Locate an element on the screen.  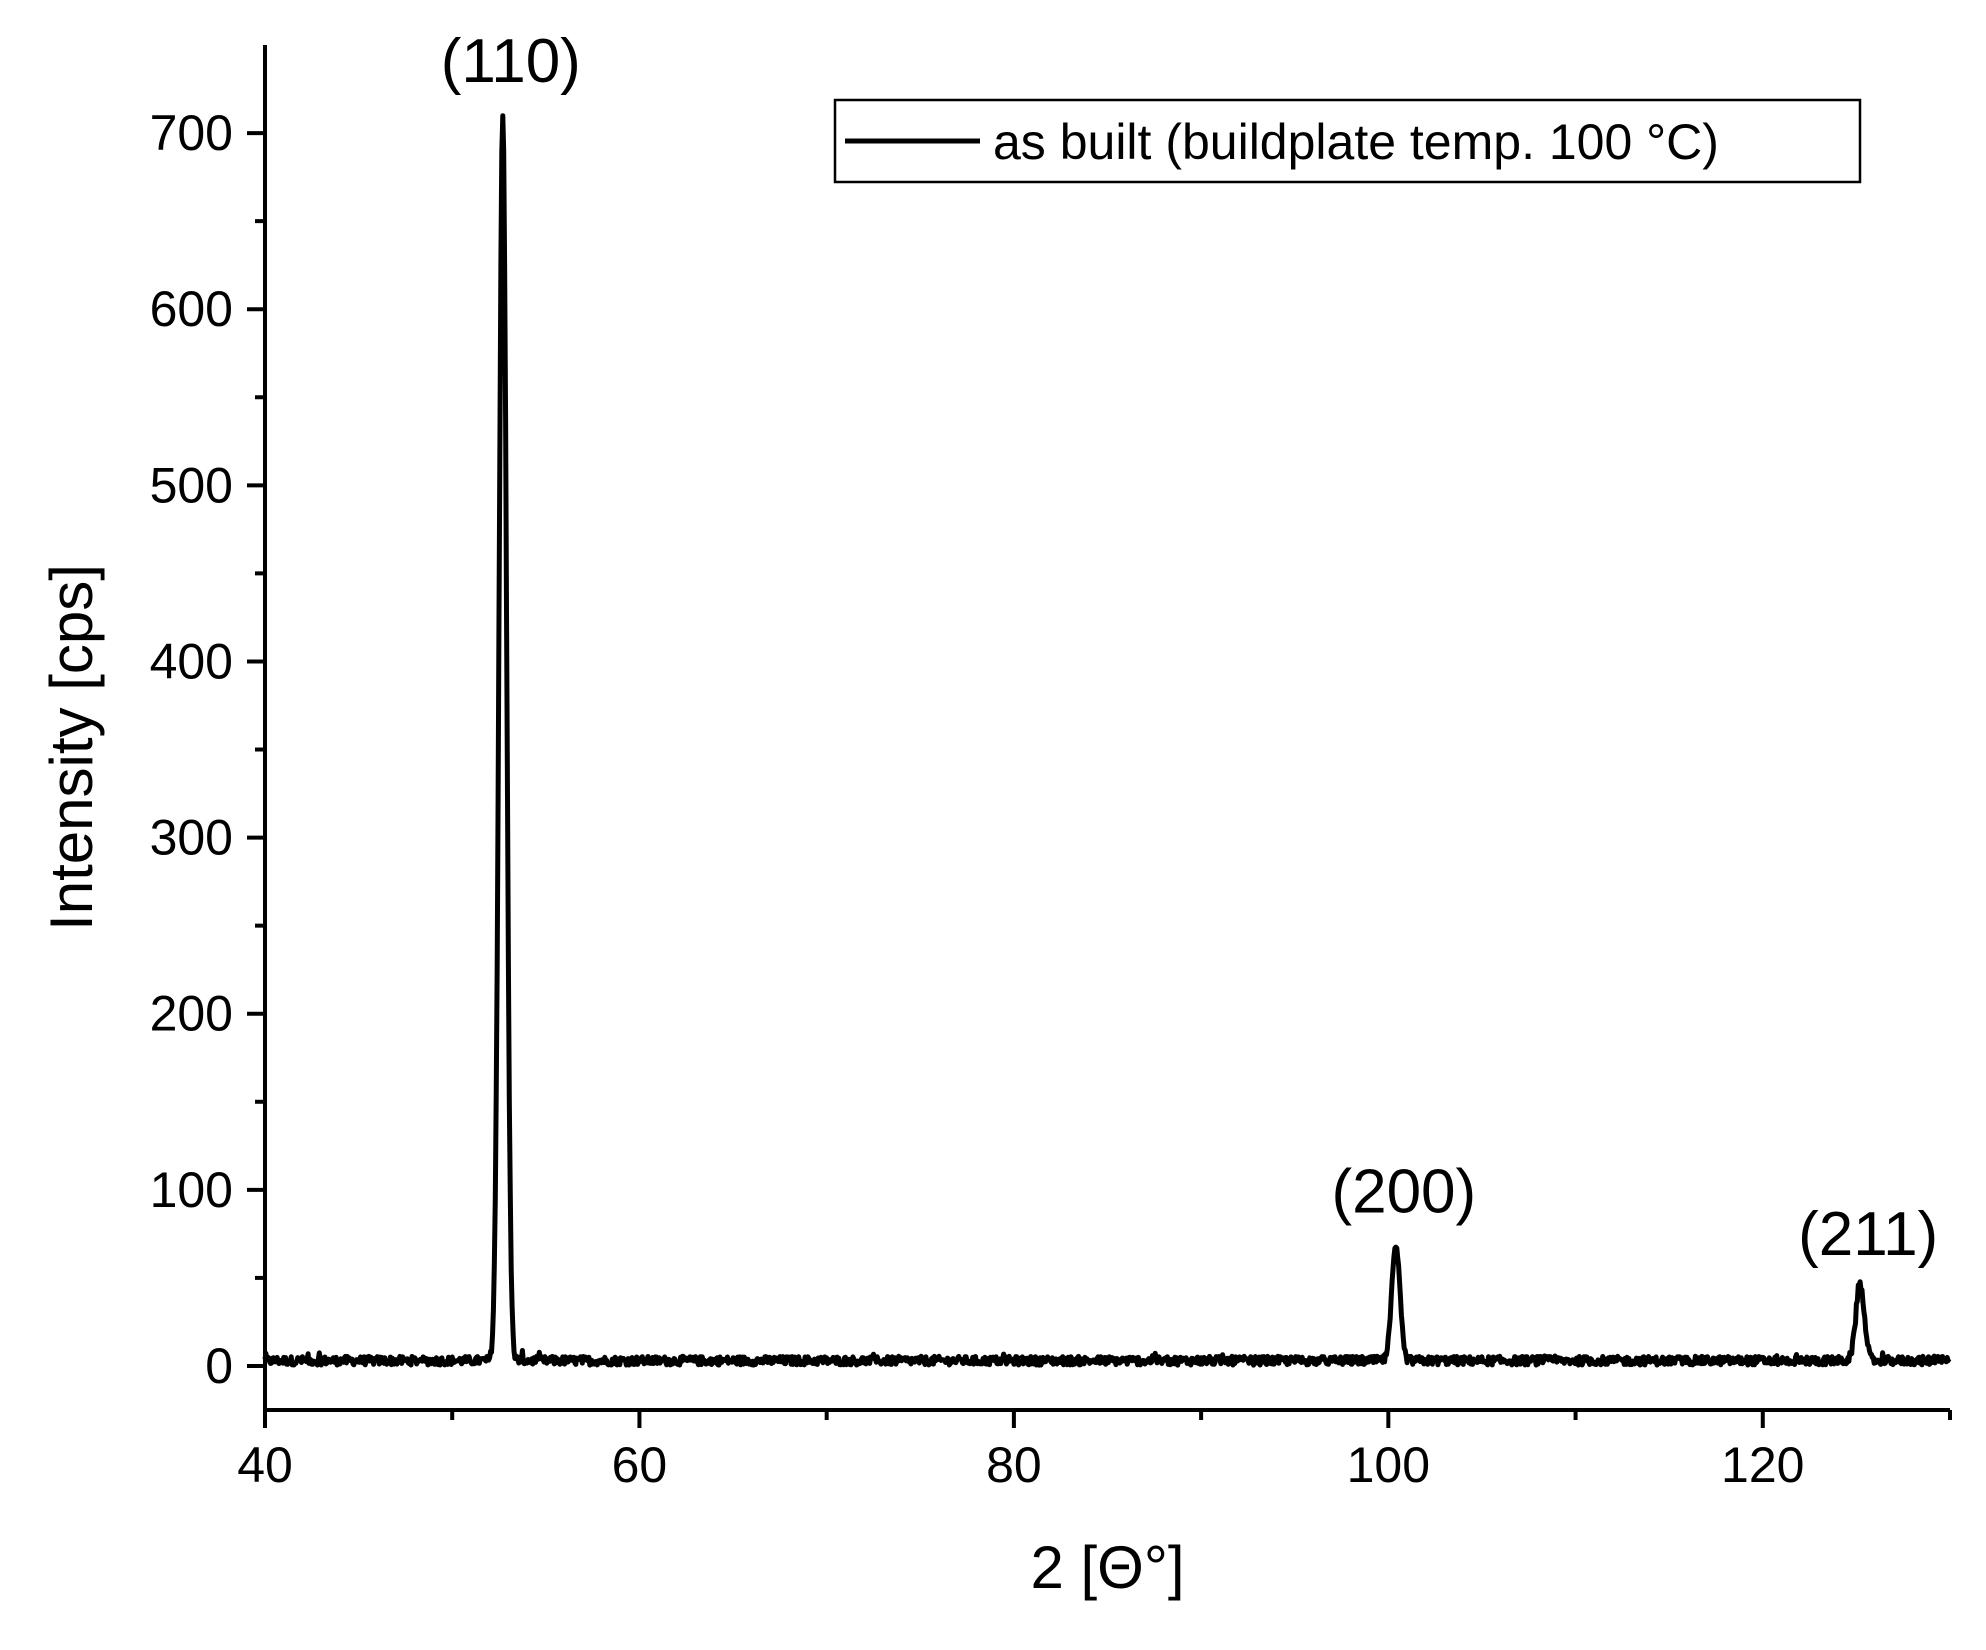
x-tick-label: 80 is located at coordinates (1014, 1465).